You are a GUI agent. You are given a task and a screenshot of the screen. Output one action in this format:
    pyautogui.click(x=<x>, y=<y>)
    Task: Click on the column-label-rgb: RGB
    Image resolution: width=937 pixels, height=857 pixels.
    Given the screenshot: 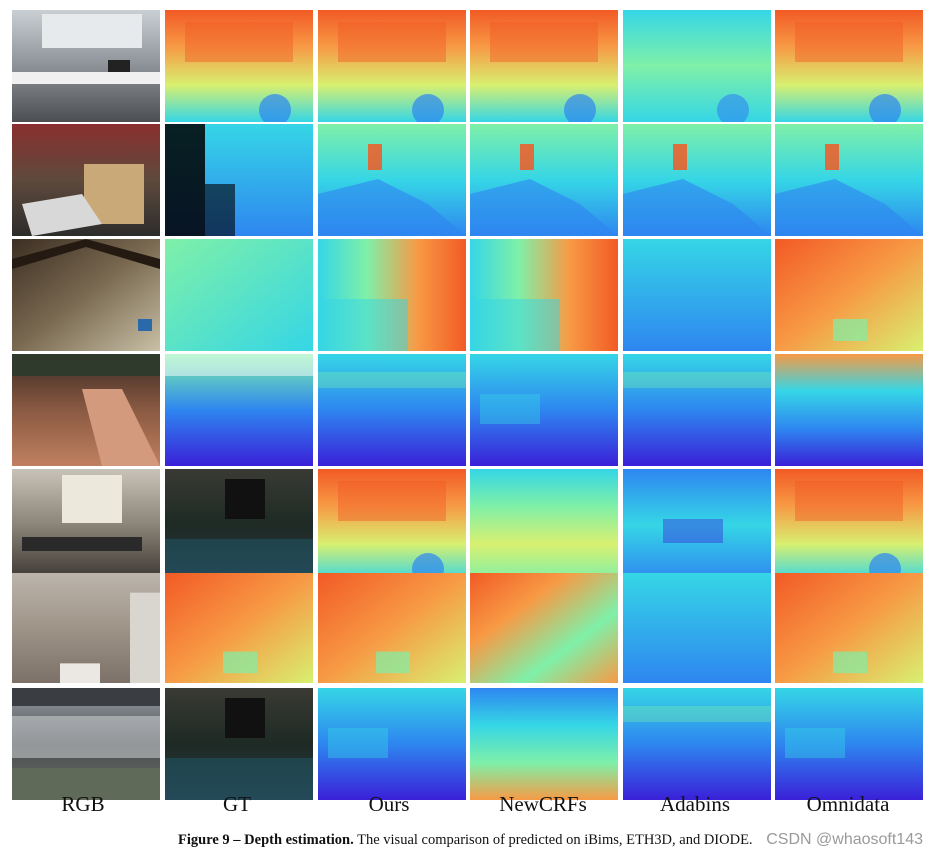 What is the action you would take?
    pyautogui.click(x=83, y=804)
    